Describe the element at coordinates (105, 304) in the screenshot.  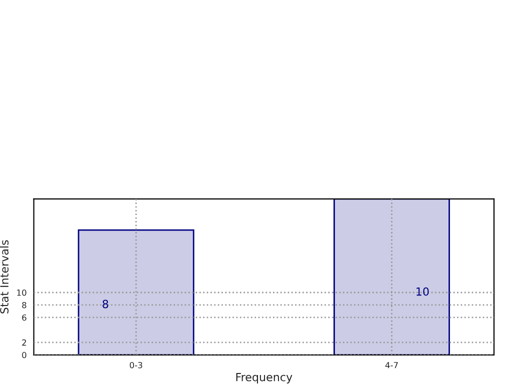
I see `annotation: 8` at that location.